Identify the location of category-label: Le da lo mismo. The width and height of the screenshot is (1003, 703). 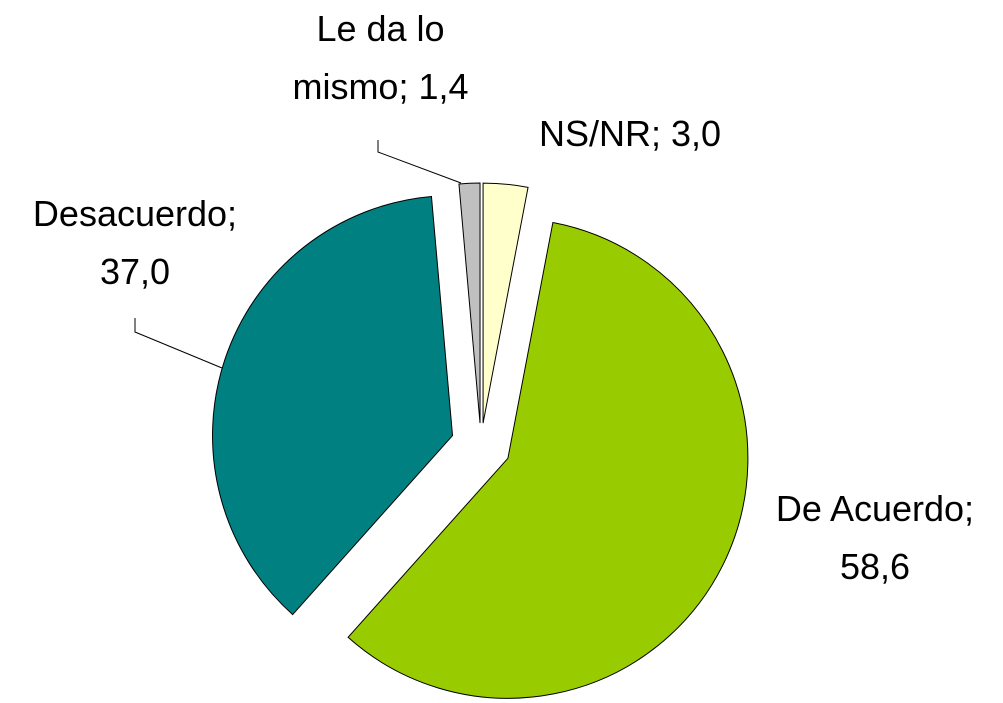
(368, 57).